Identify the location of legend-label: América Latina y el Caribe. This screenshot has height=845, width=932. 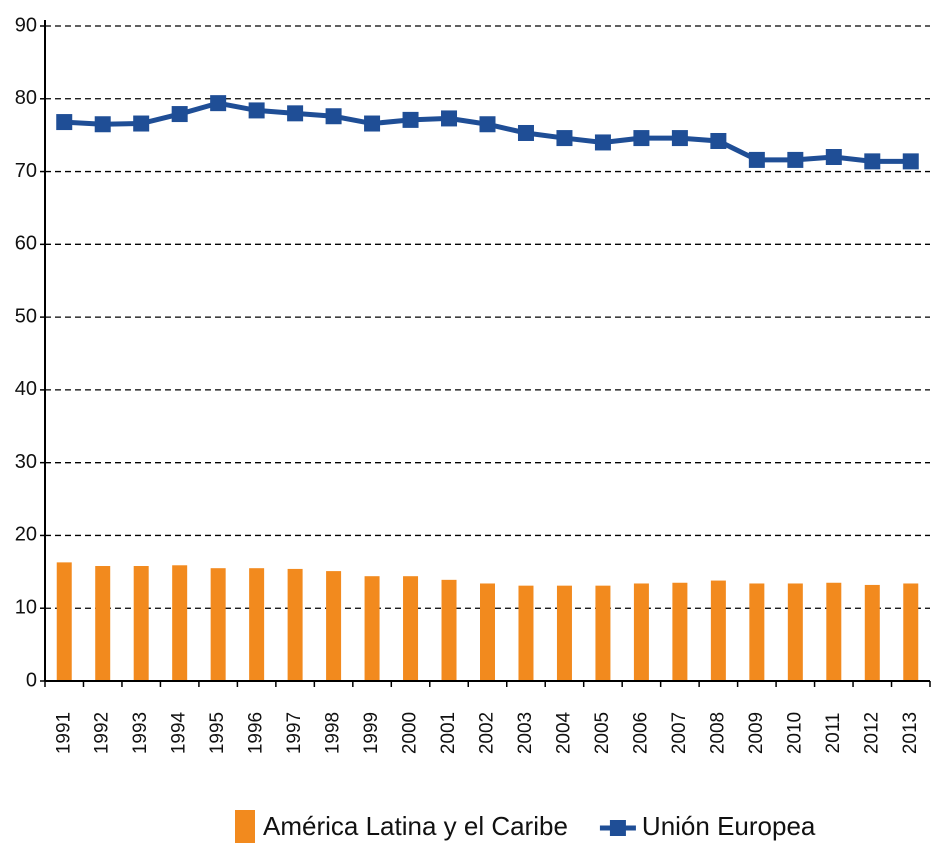
(415, 826).